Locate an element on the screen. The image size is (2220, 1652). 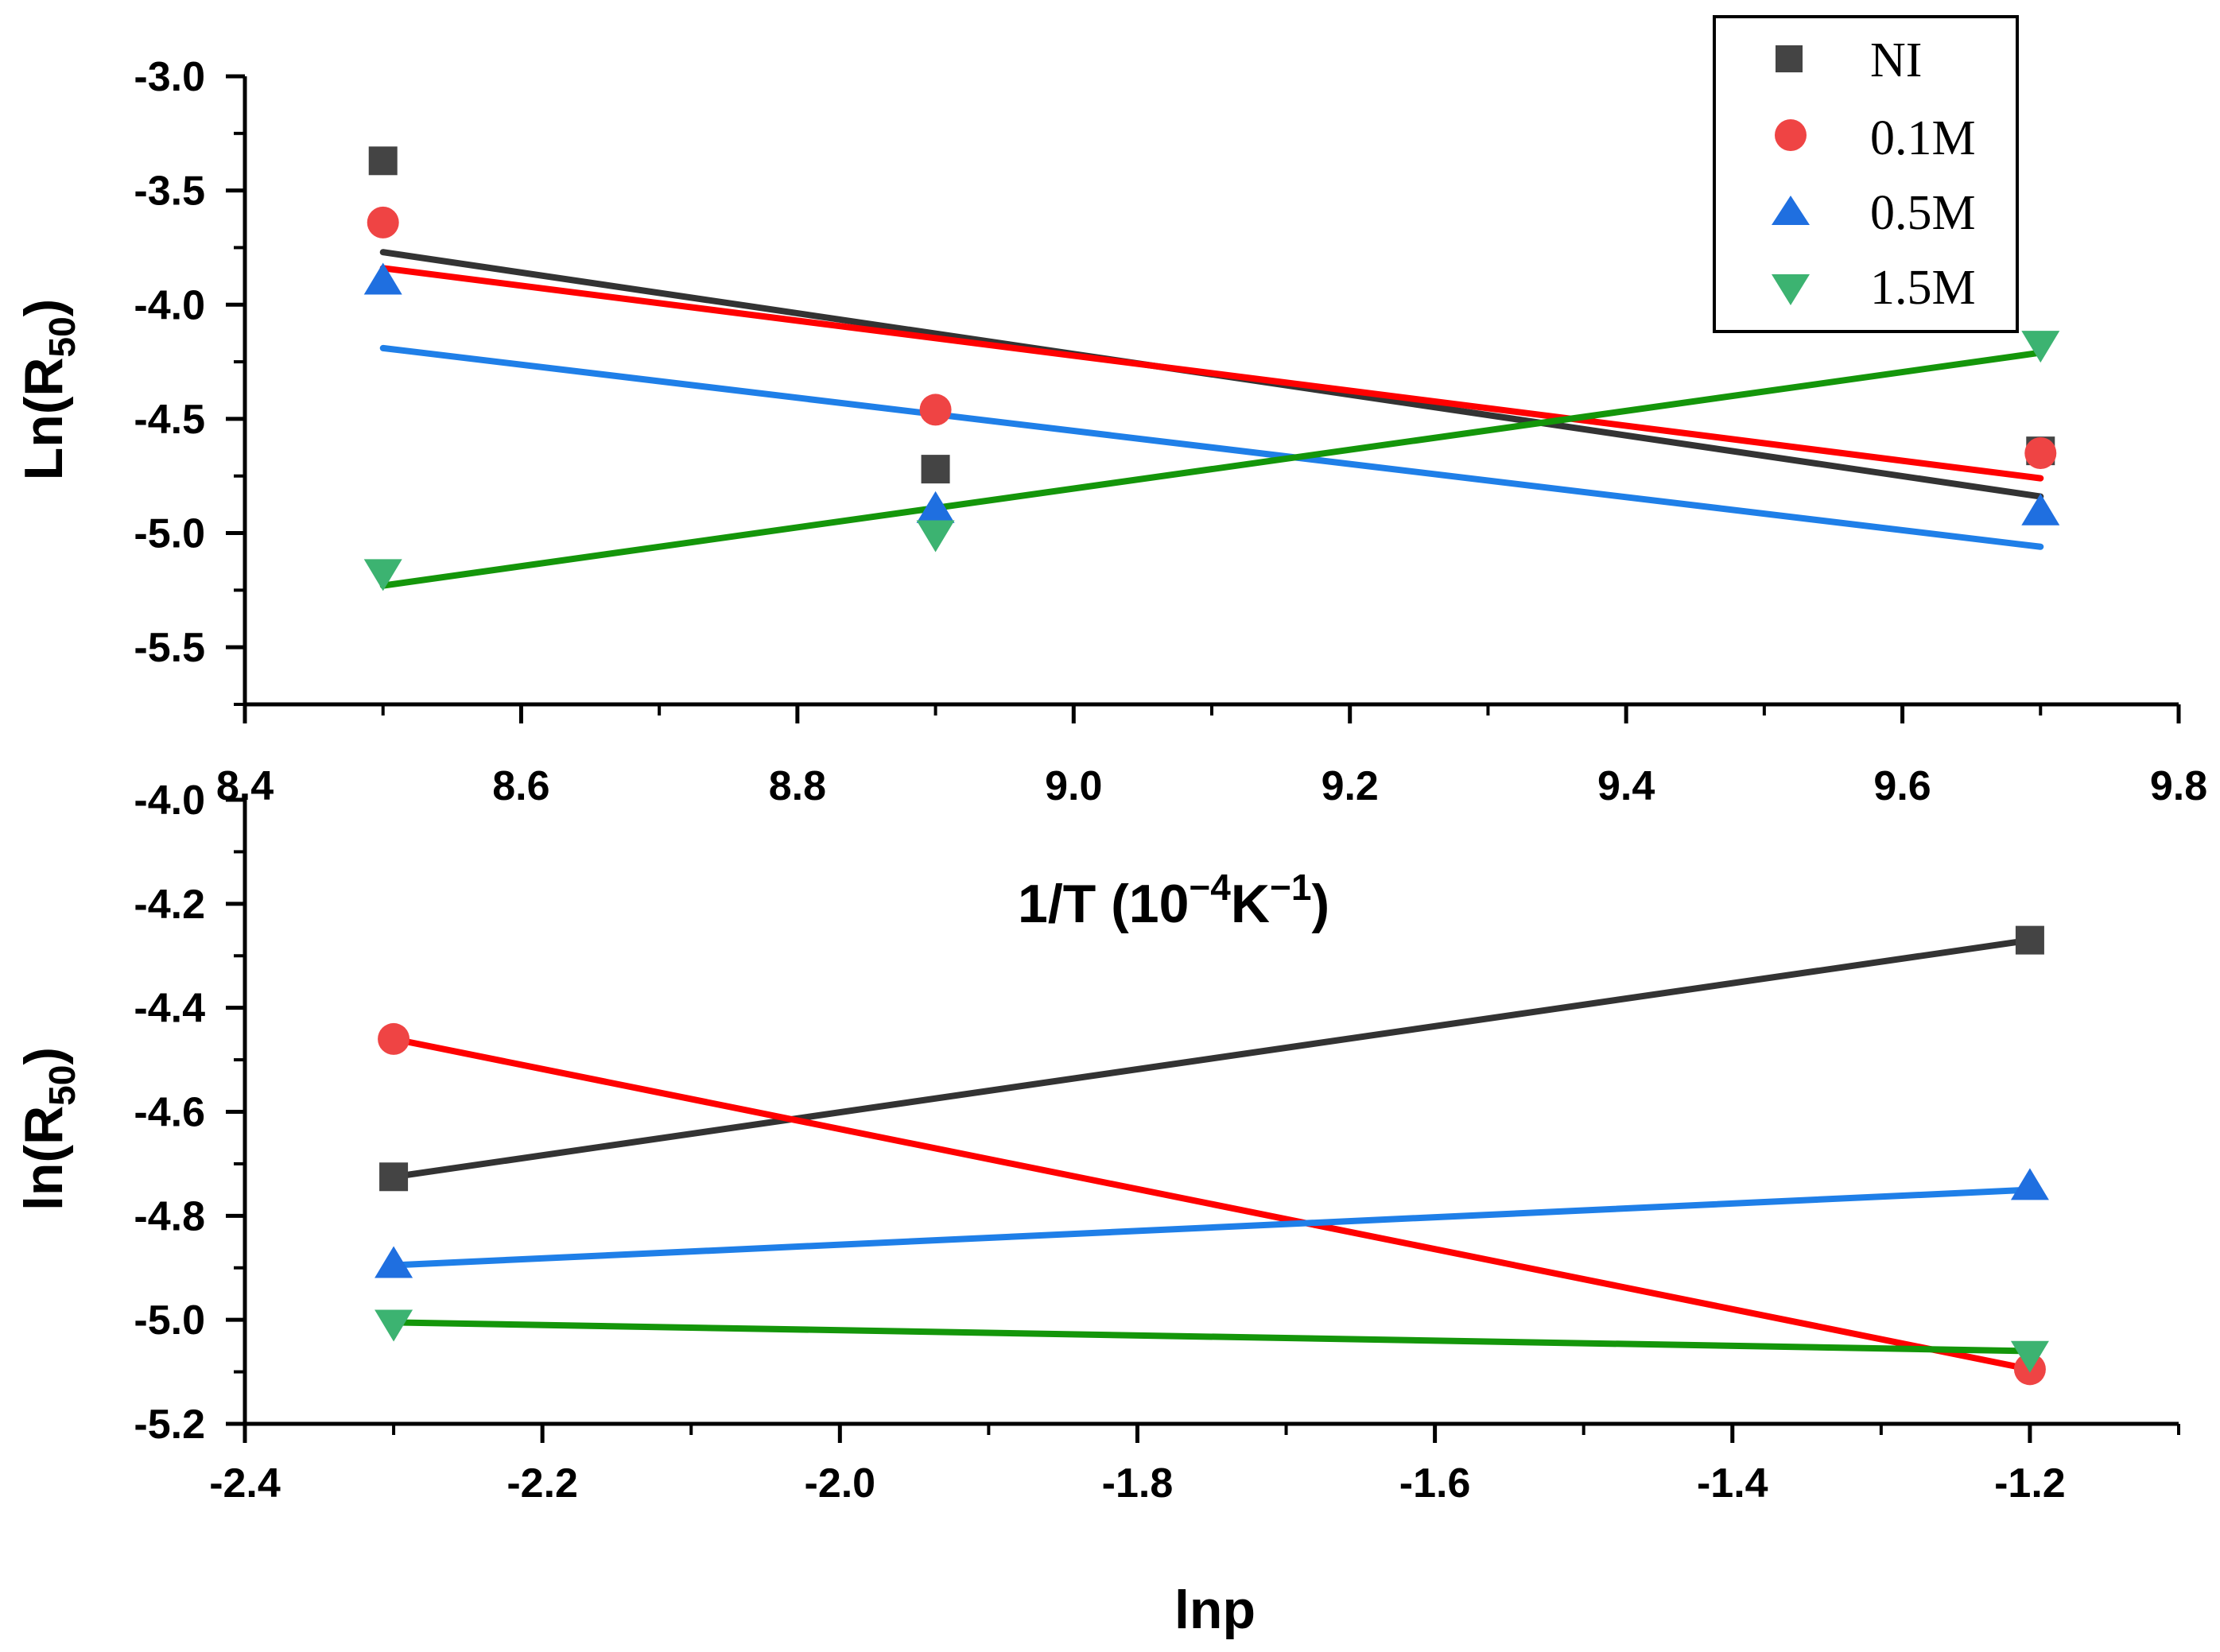
x-tick-label: -2.4 is located at coordinates (245, 1483).